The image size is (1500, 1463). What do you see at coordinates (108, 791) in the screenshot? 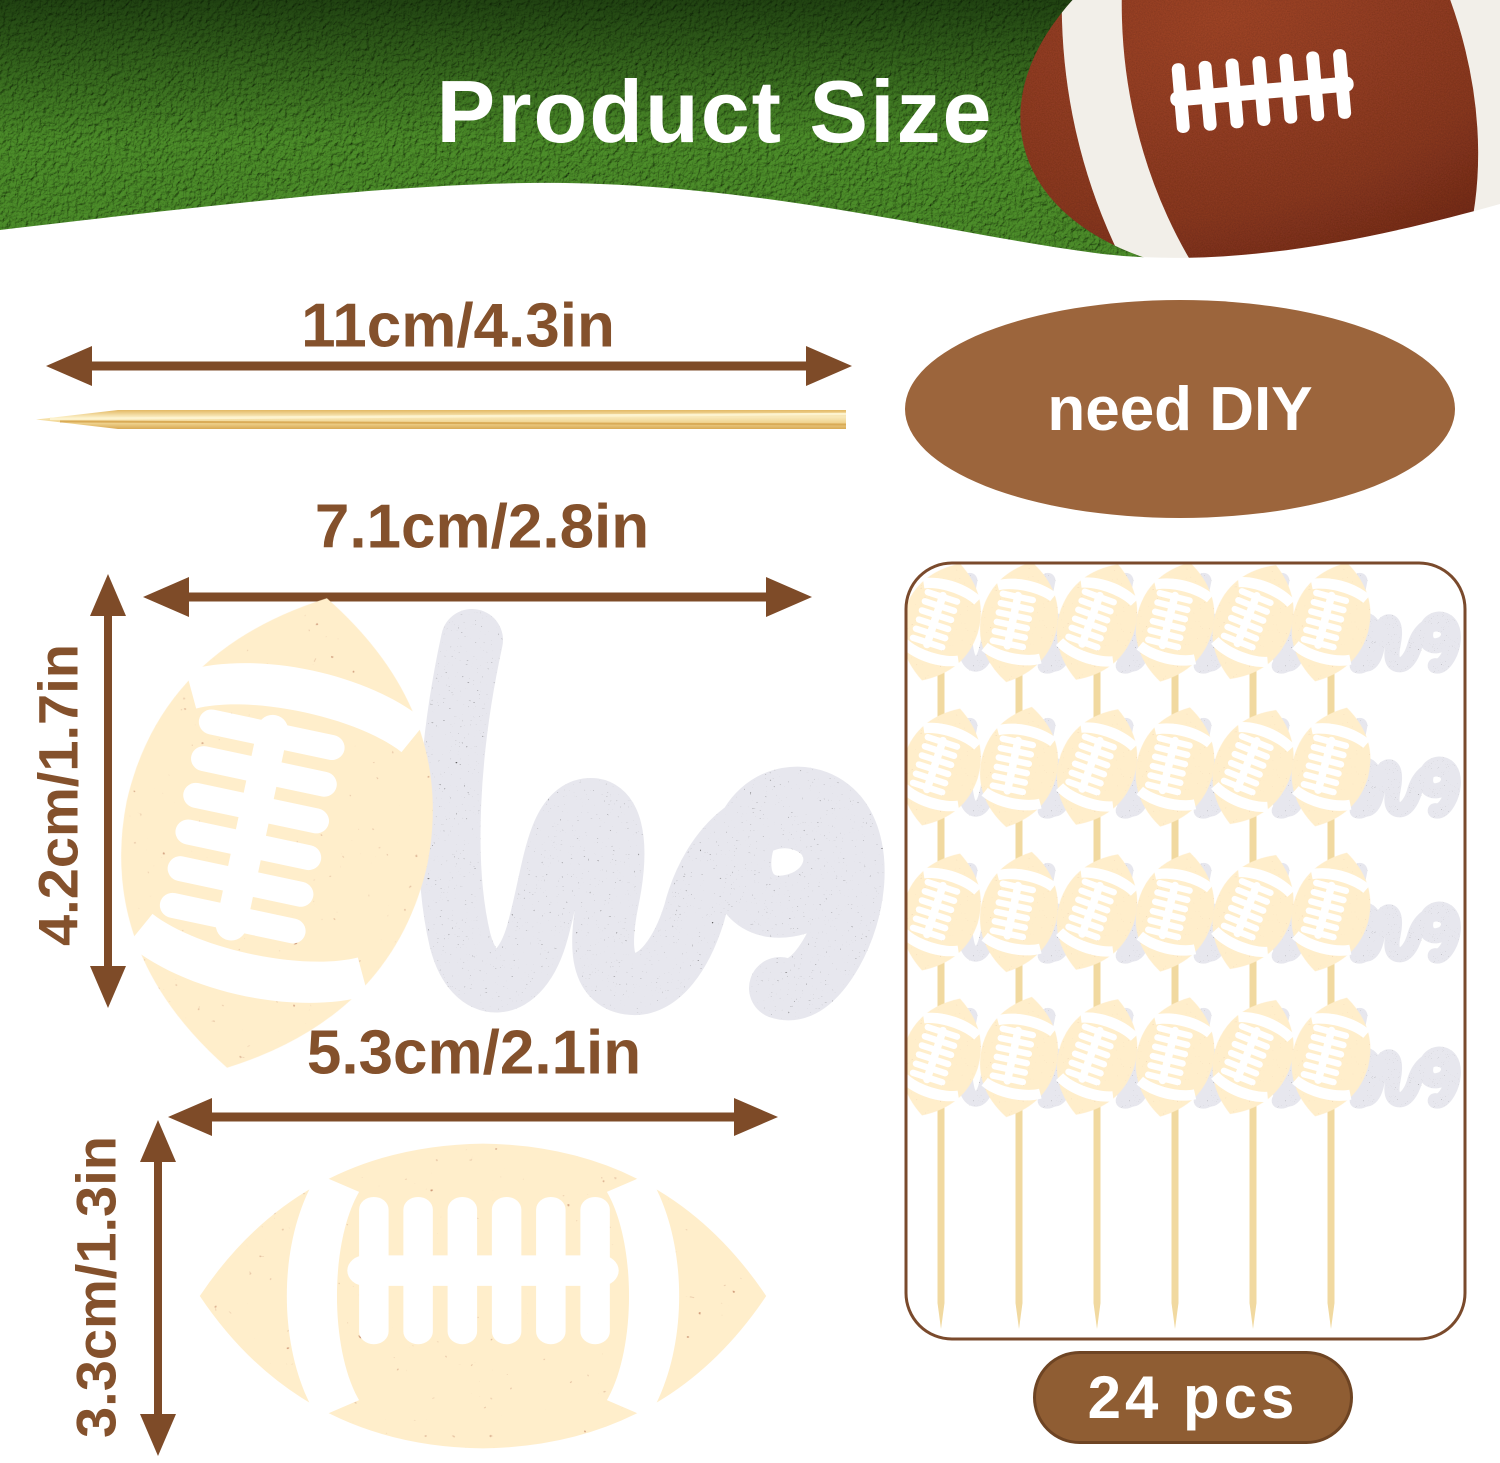
I see `one-height-arrow` at bounding box center [108, 791].